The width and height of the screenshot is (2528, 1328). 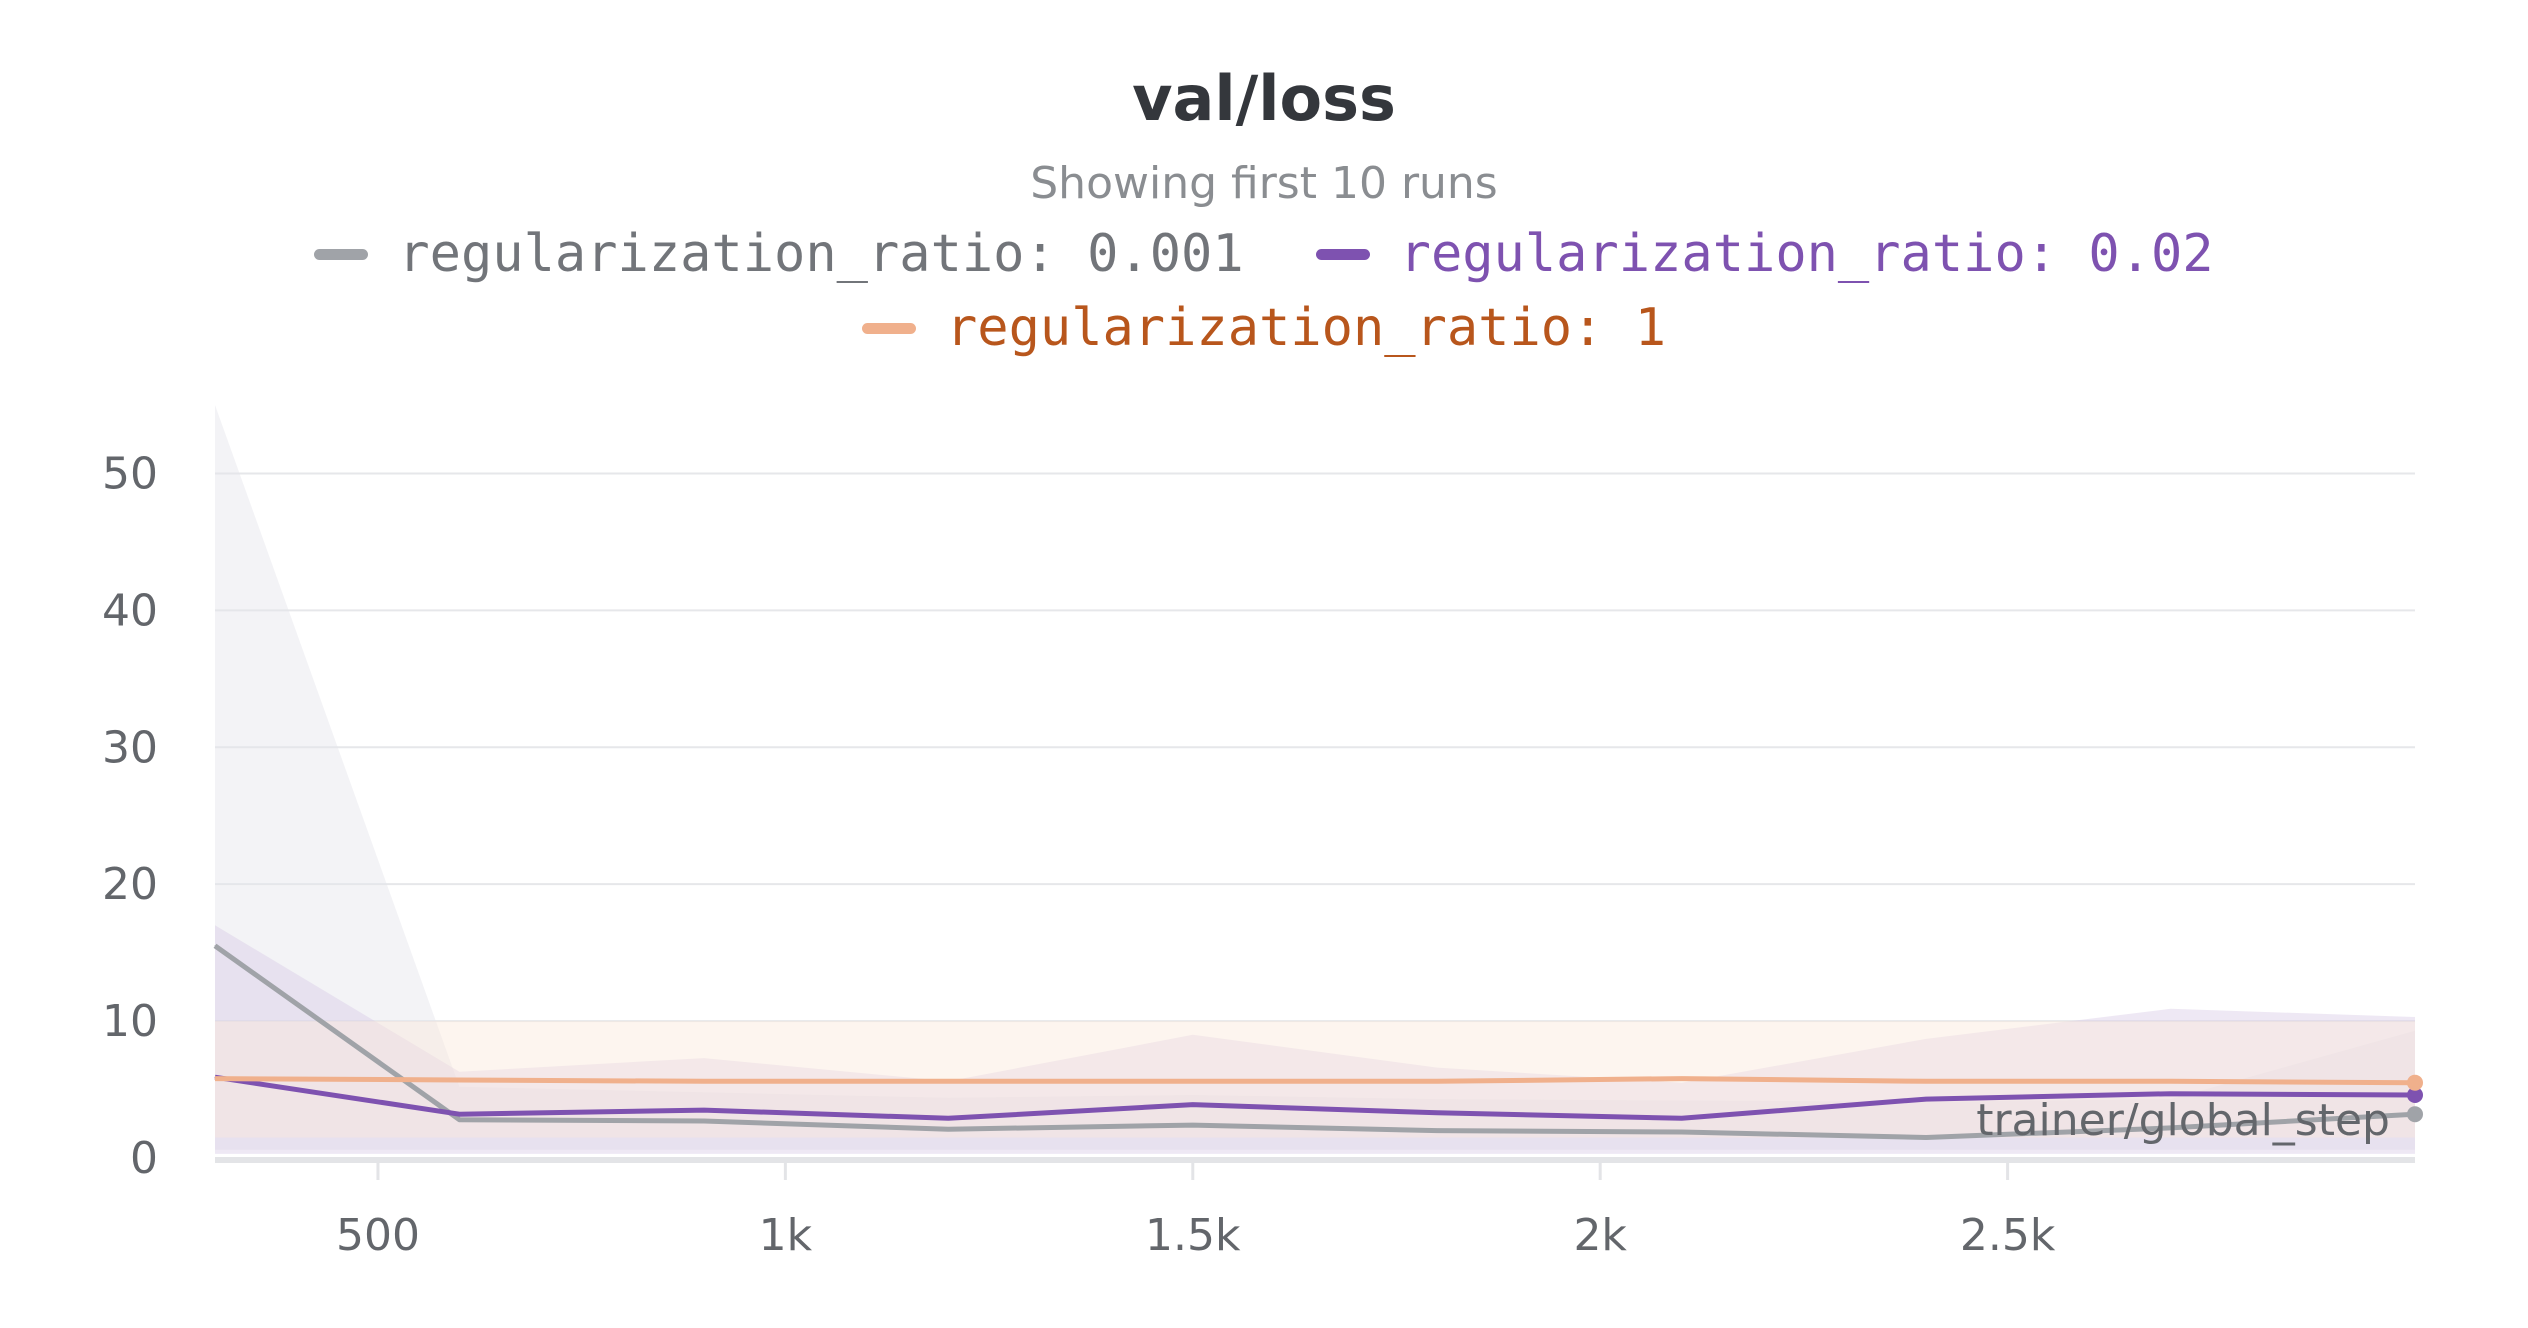 What do you see at coordinates (130, 473) in the screenshot?
I see `y-tick-label: 50` at bounding box center [130, 473].